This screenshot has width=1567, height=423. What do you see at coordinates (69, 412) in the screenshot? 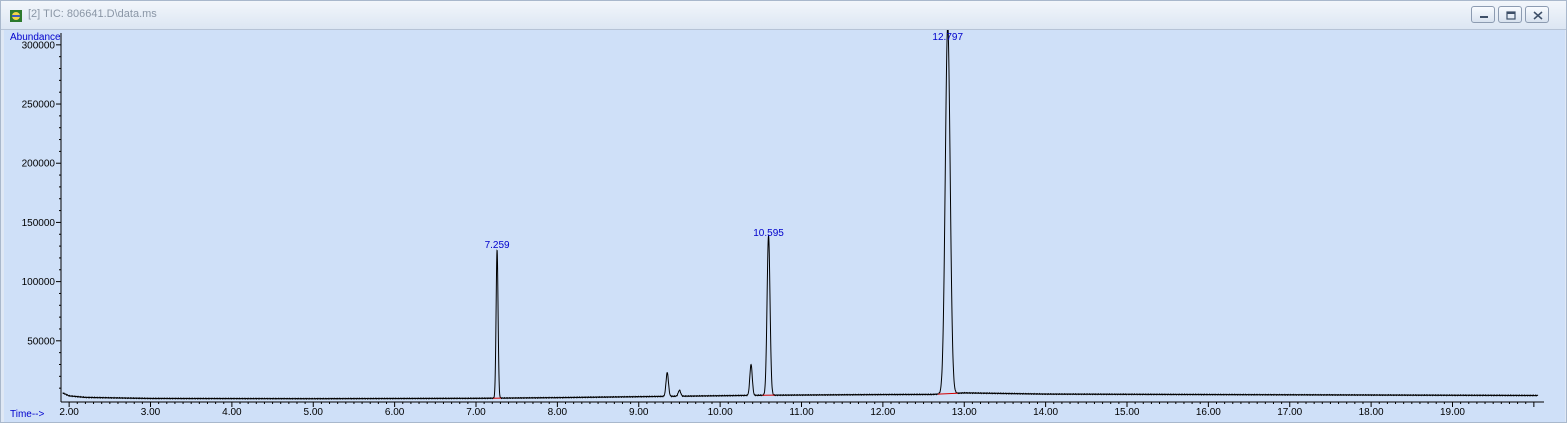
I see `x-tick-label: 2.00` at bounding box center [69, 412].